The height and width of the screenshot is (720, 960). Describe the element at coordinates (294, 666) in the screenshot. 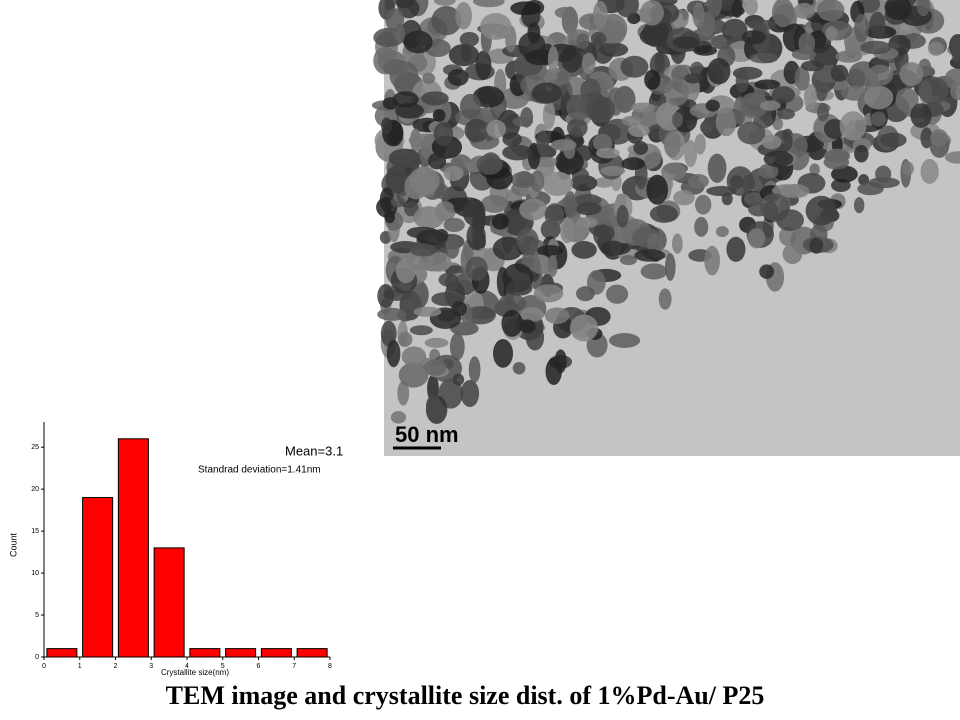

I see `x-tick-label: 7` at that location.